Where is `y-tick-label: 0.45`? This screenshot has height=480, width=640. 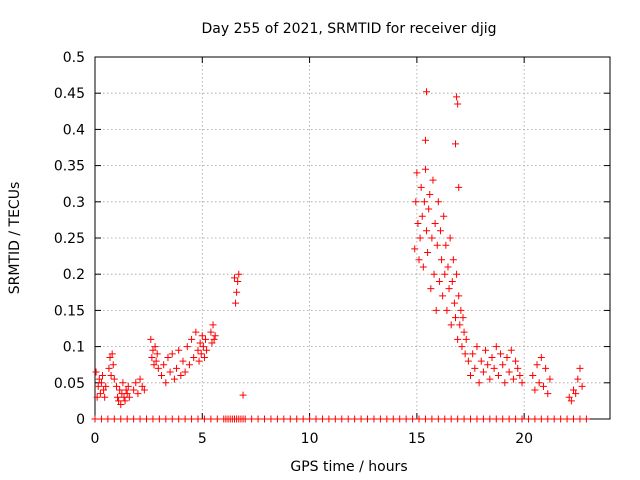 y-tick-label: 0.45 is located at coordinates (69, 94).